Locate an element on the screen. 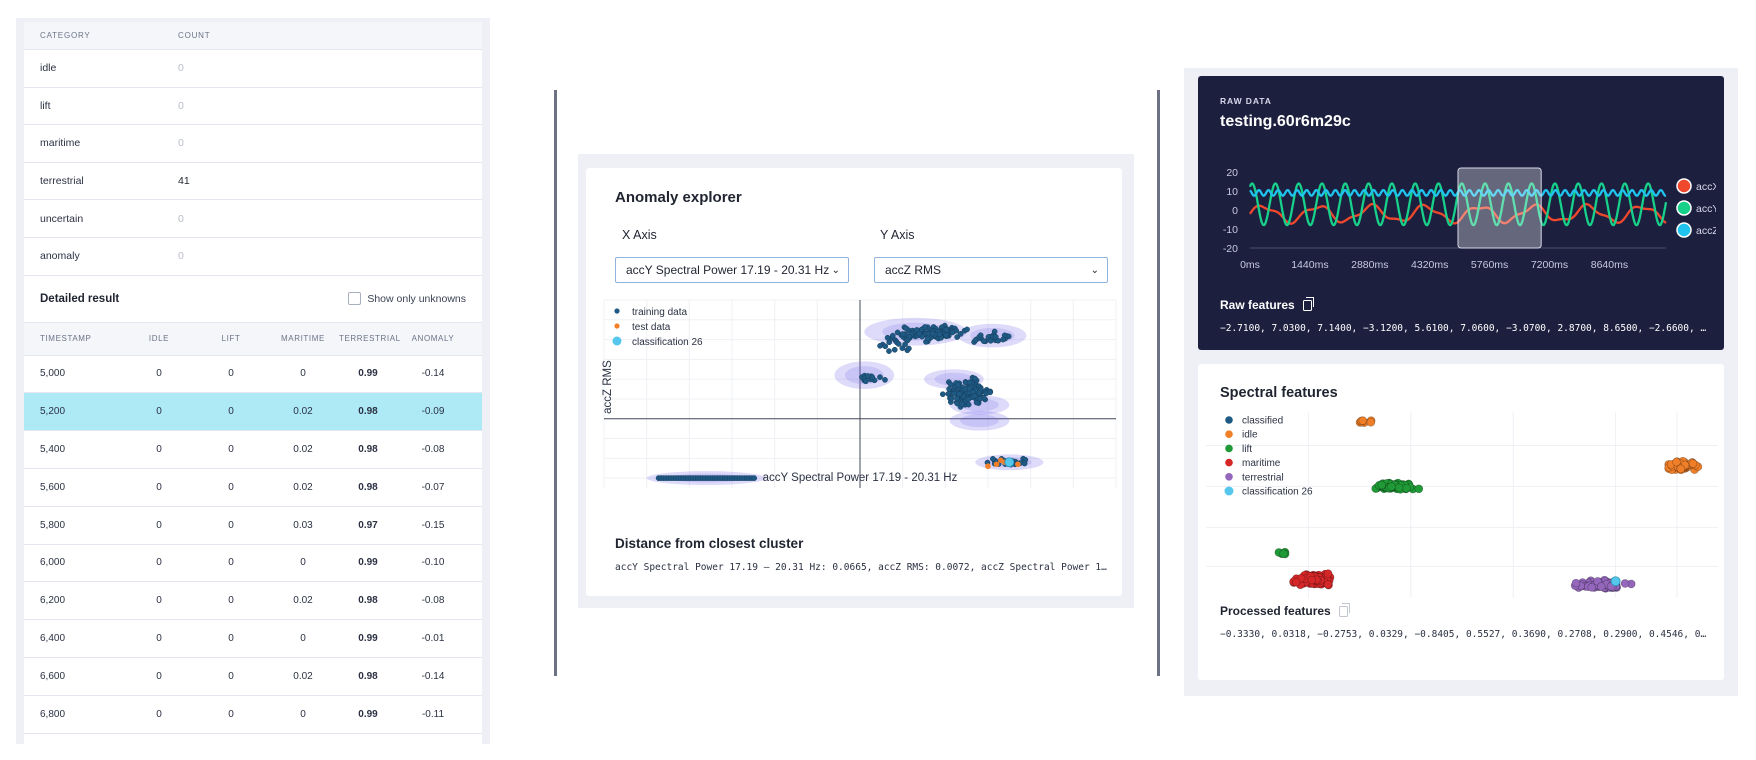 Image resolution: width=1756 pixels, height=760 pixels. legend-label: accX is located at coordinates (1706, 187).